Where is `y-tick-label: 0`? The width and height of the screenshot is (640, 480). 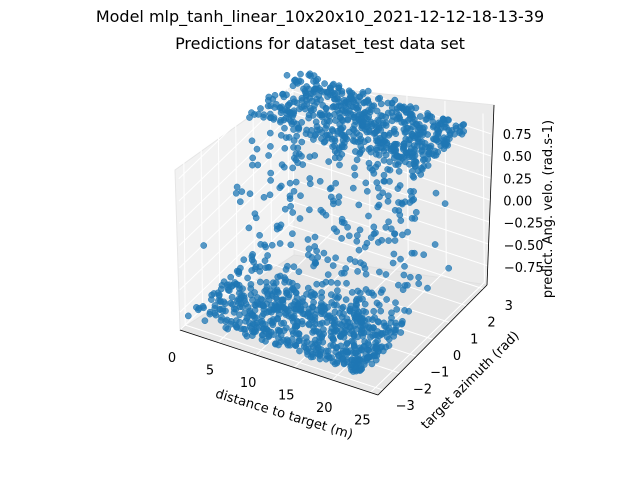
y-tick-label: 0 is located at coordinates (457, 356).